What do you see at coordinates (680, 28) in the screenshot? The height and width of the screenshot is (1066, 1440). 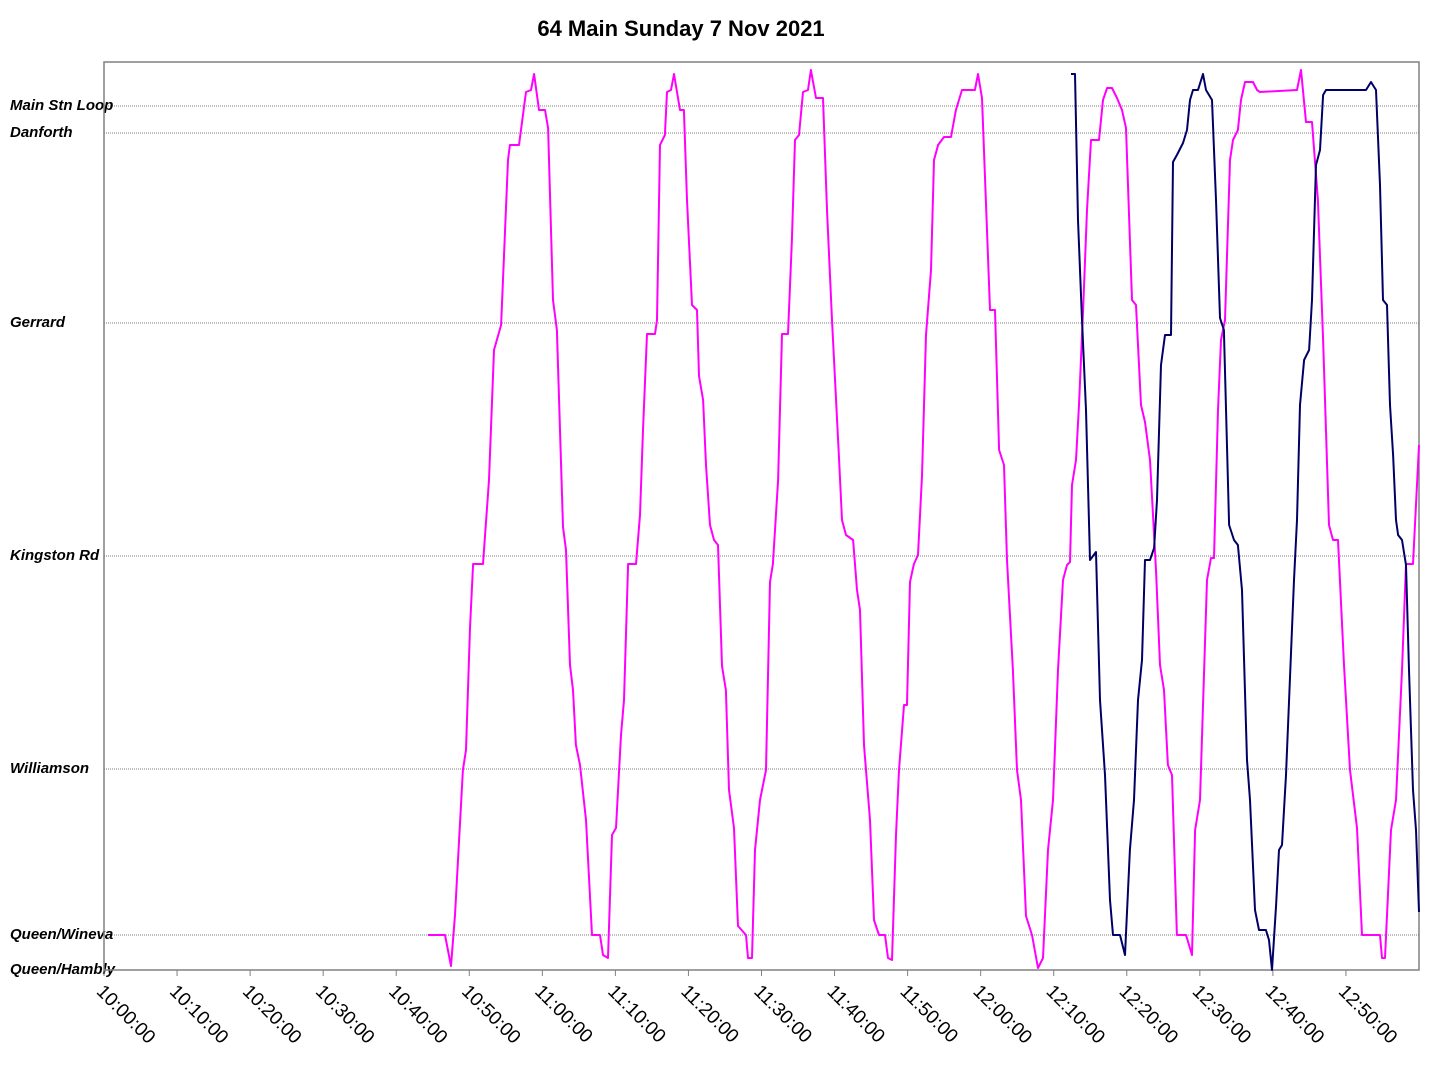 I see `chart-title: 64 Main Sunday 7 Nov 2021` at bounding box center [680, 28].